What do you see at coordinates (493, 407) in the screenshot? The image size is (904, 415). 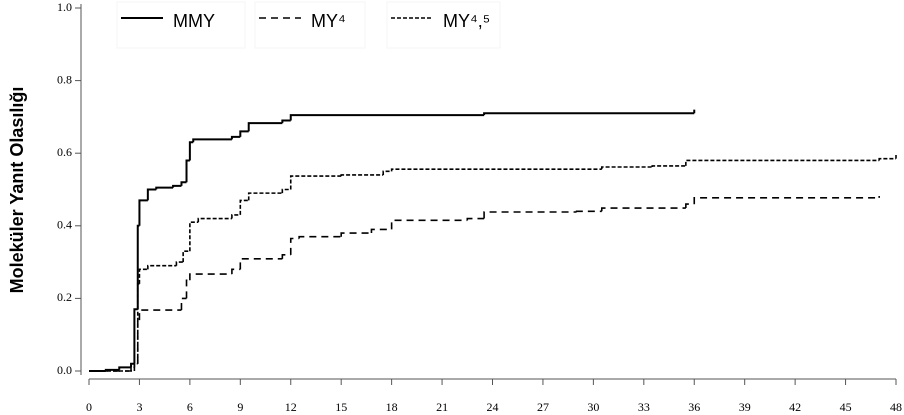 I see `x-tick-label: 24` at bounding box center [493, 407].